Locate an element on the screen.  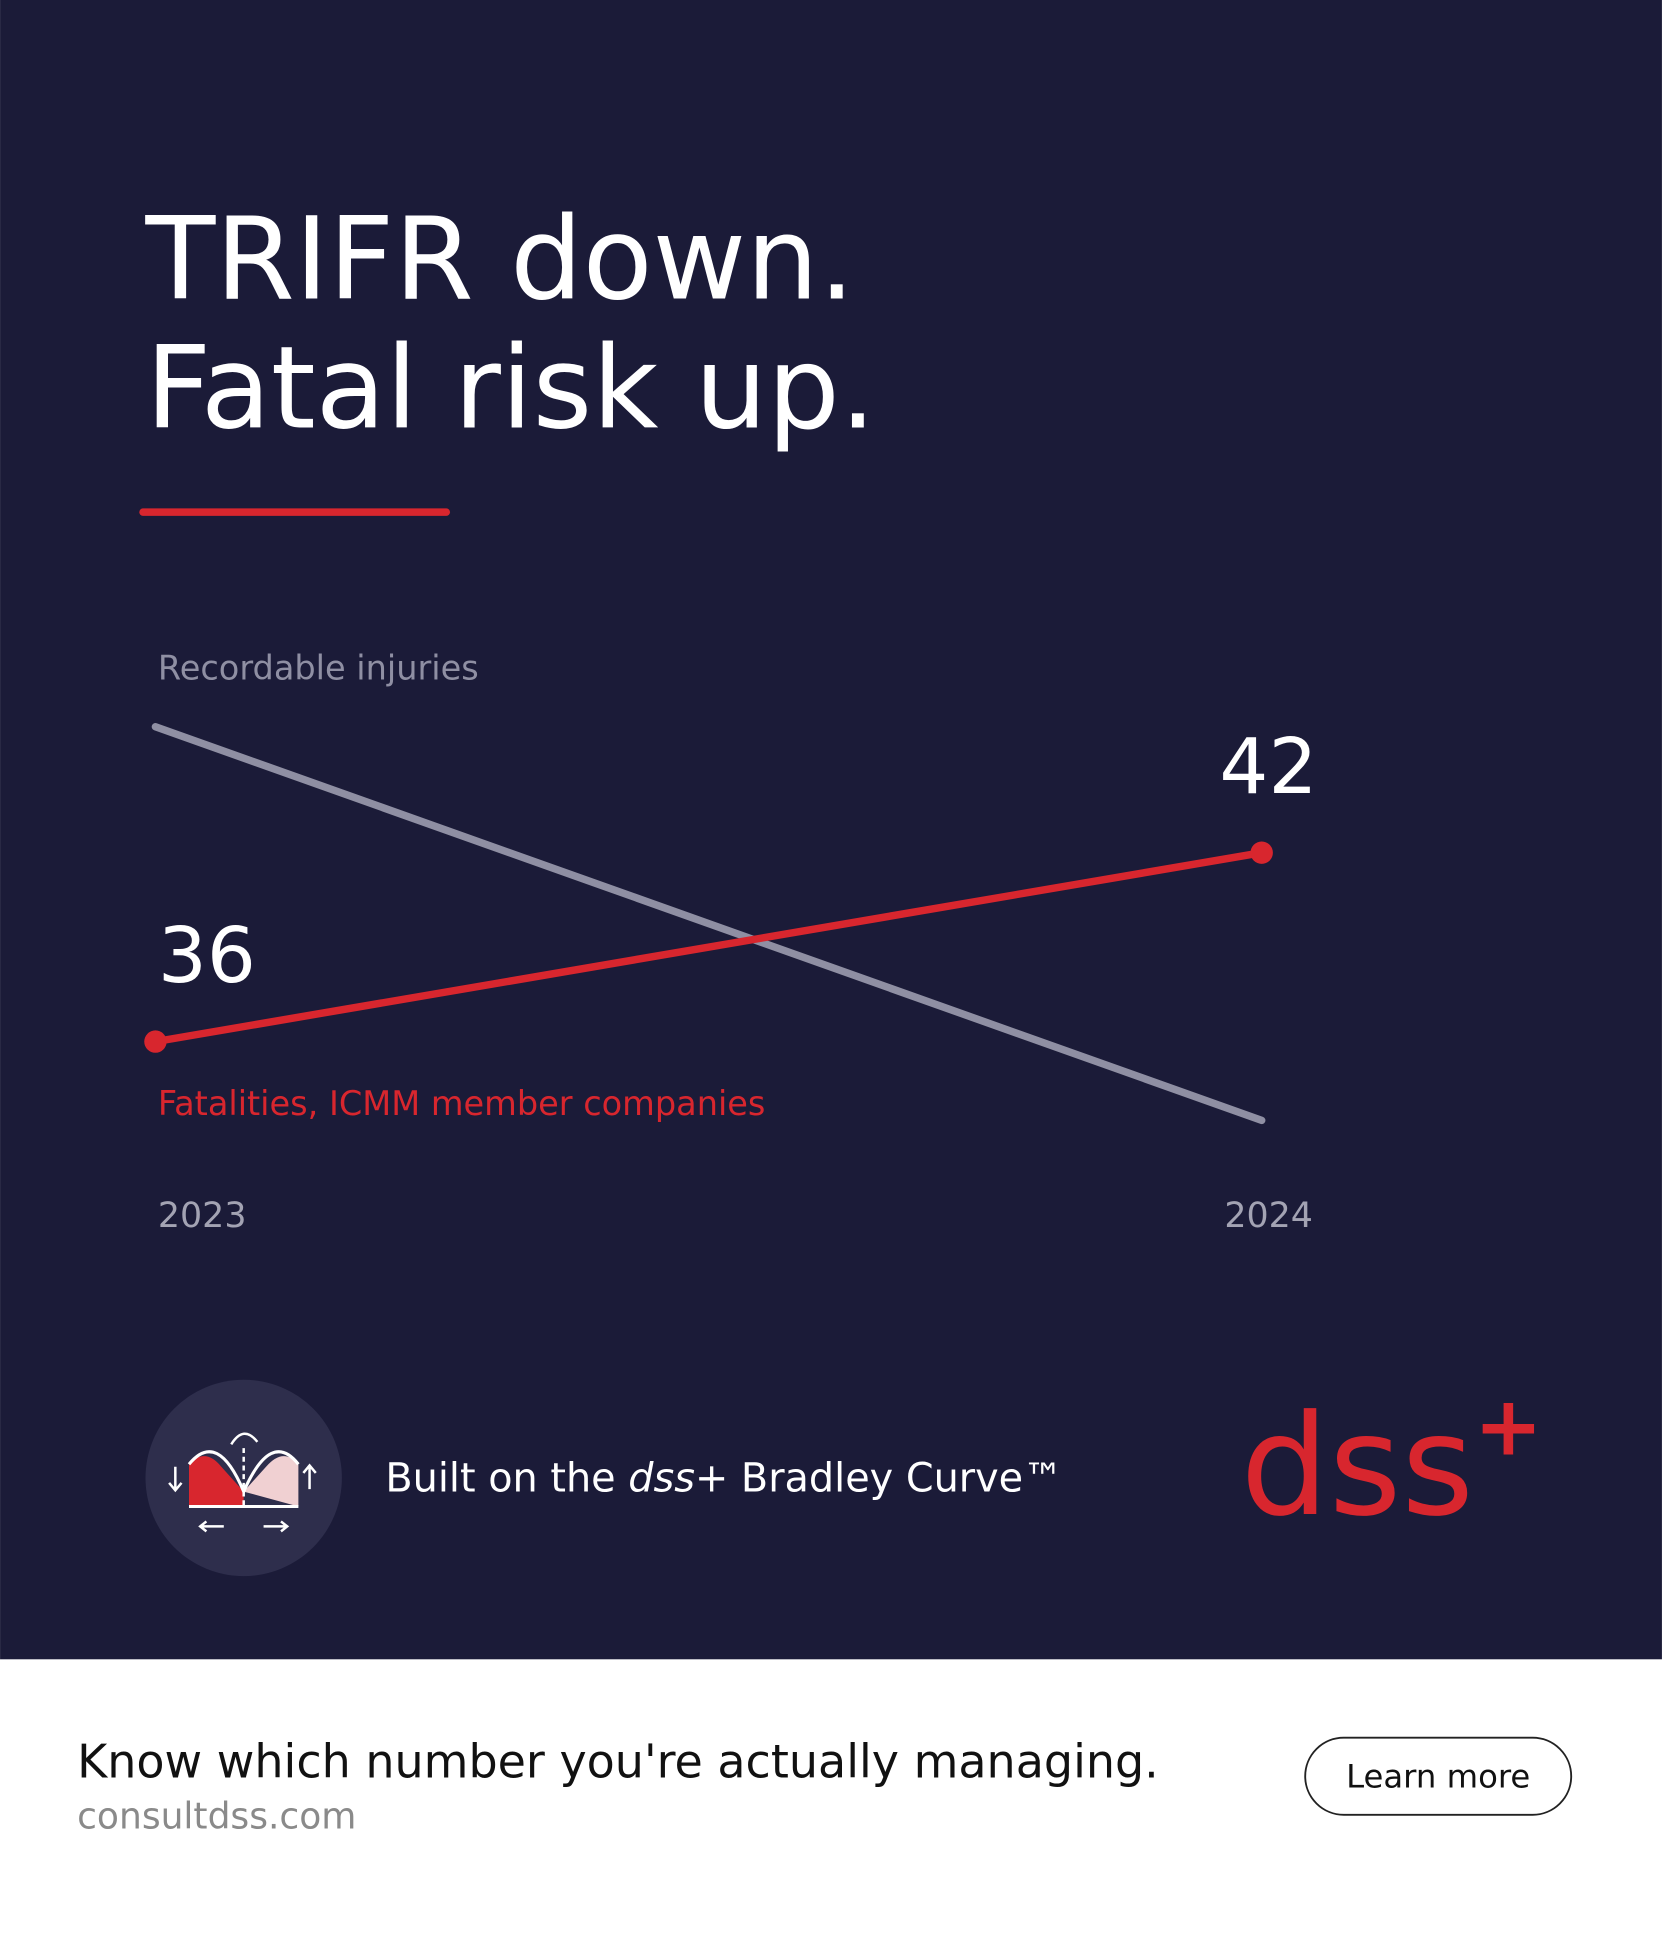
logo: dss+ is located at coordinates (1392, 1463).